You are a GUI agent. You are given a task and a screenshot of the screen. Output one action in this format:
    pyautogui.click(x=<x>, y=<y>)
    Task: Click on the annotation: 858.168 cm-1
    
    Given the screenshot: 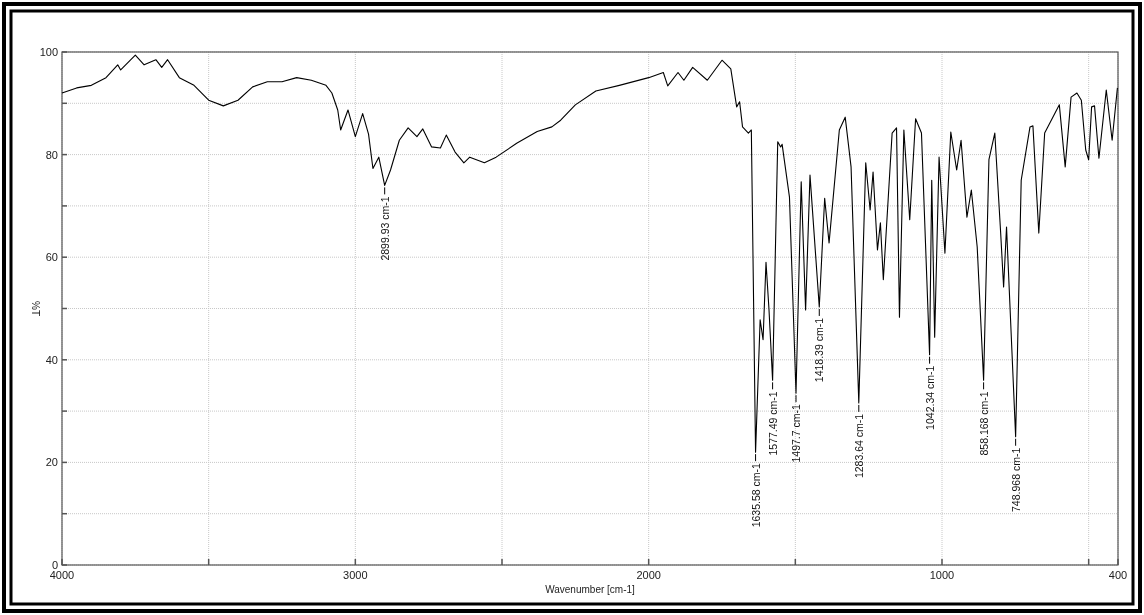 What is the action you would take?
    pyautogui.click(x=983, y=423)
    